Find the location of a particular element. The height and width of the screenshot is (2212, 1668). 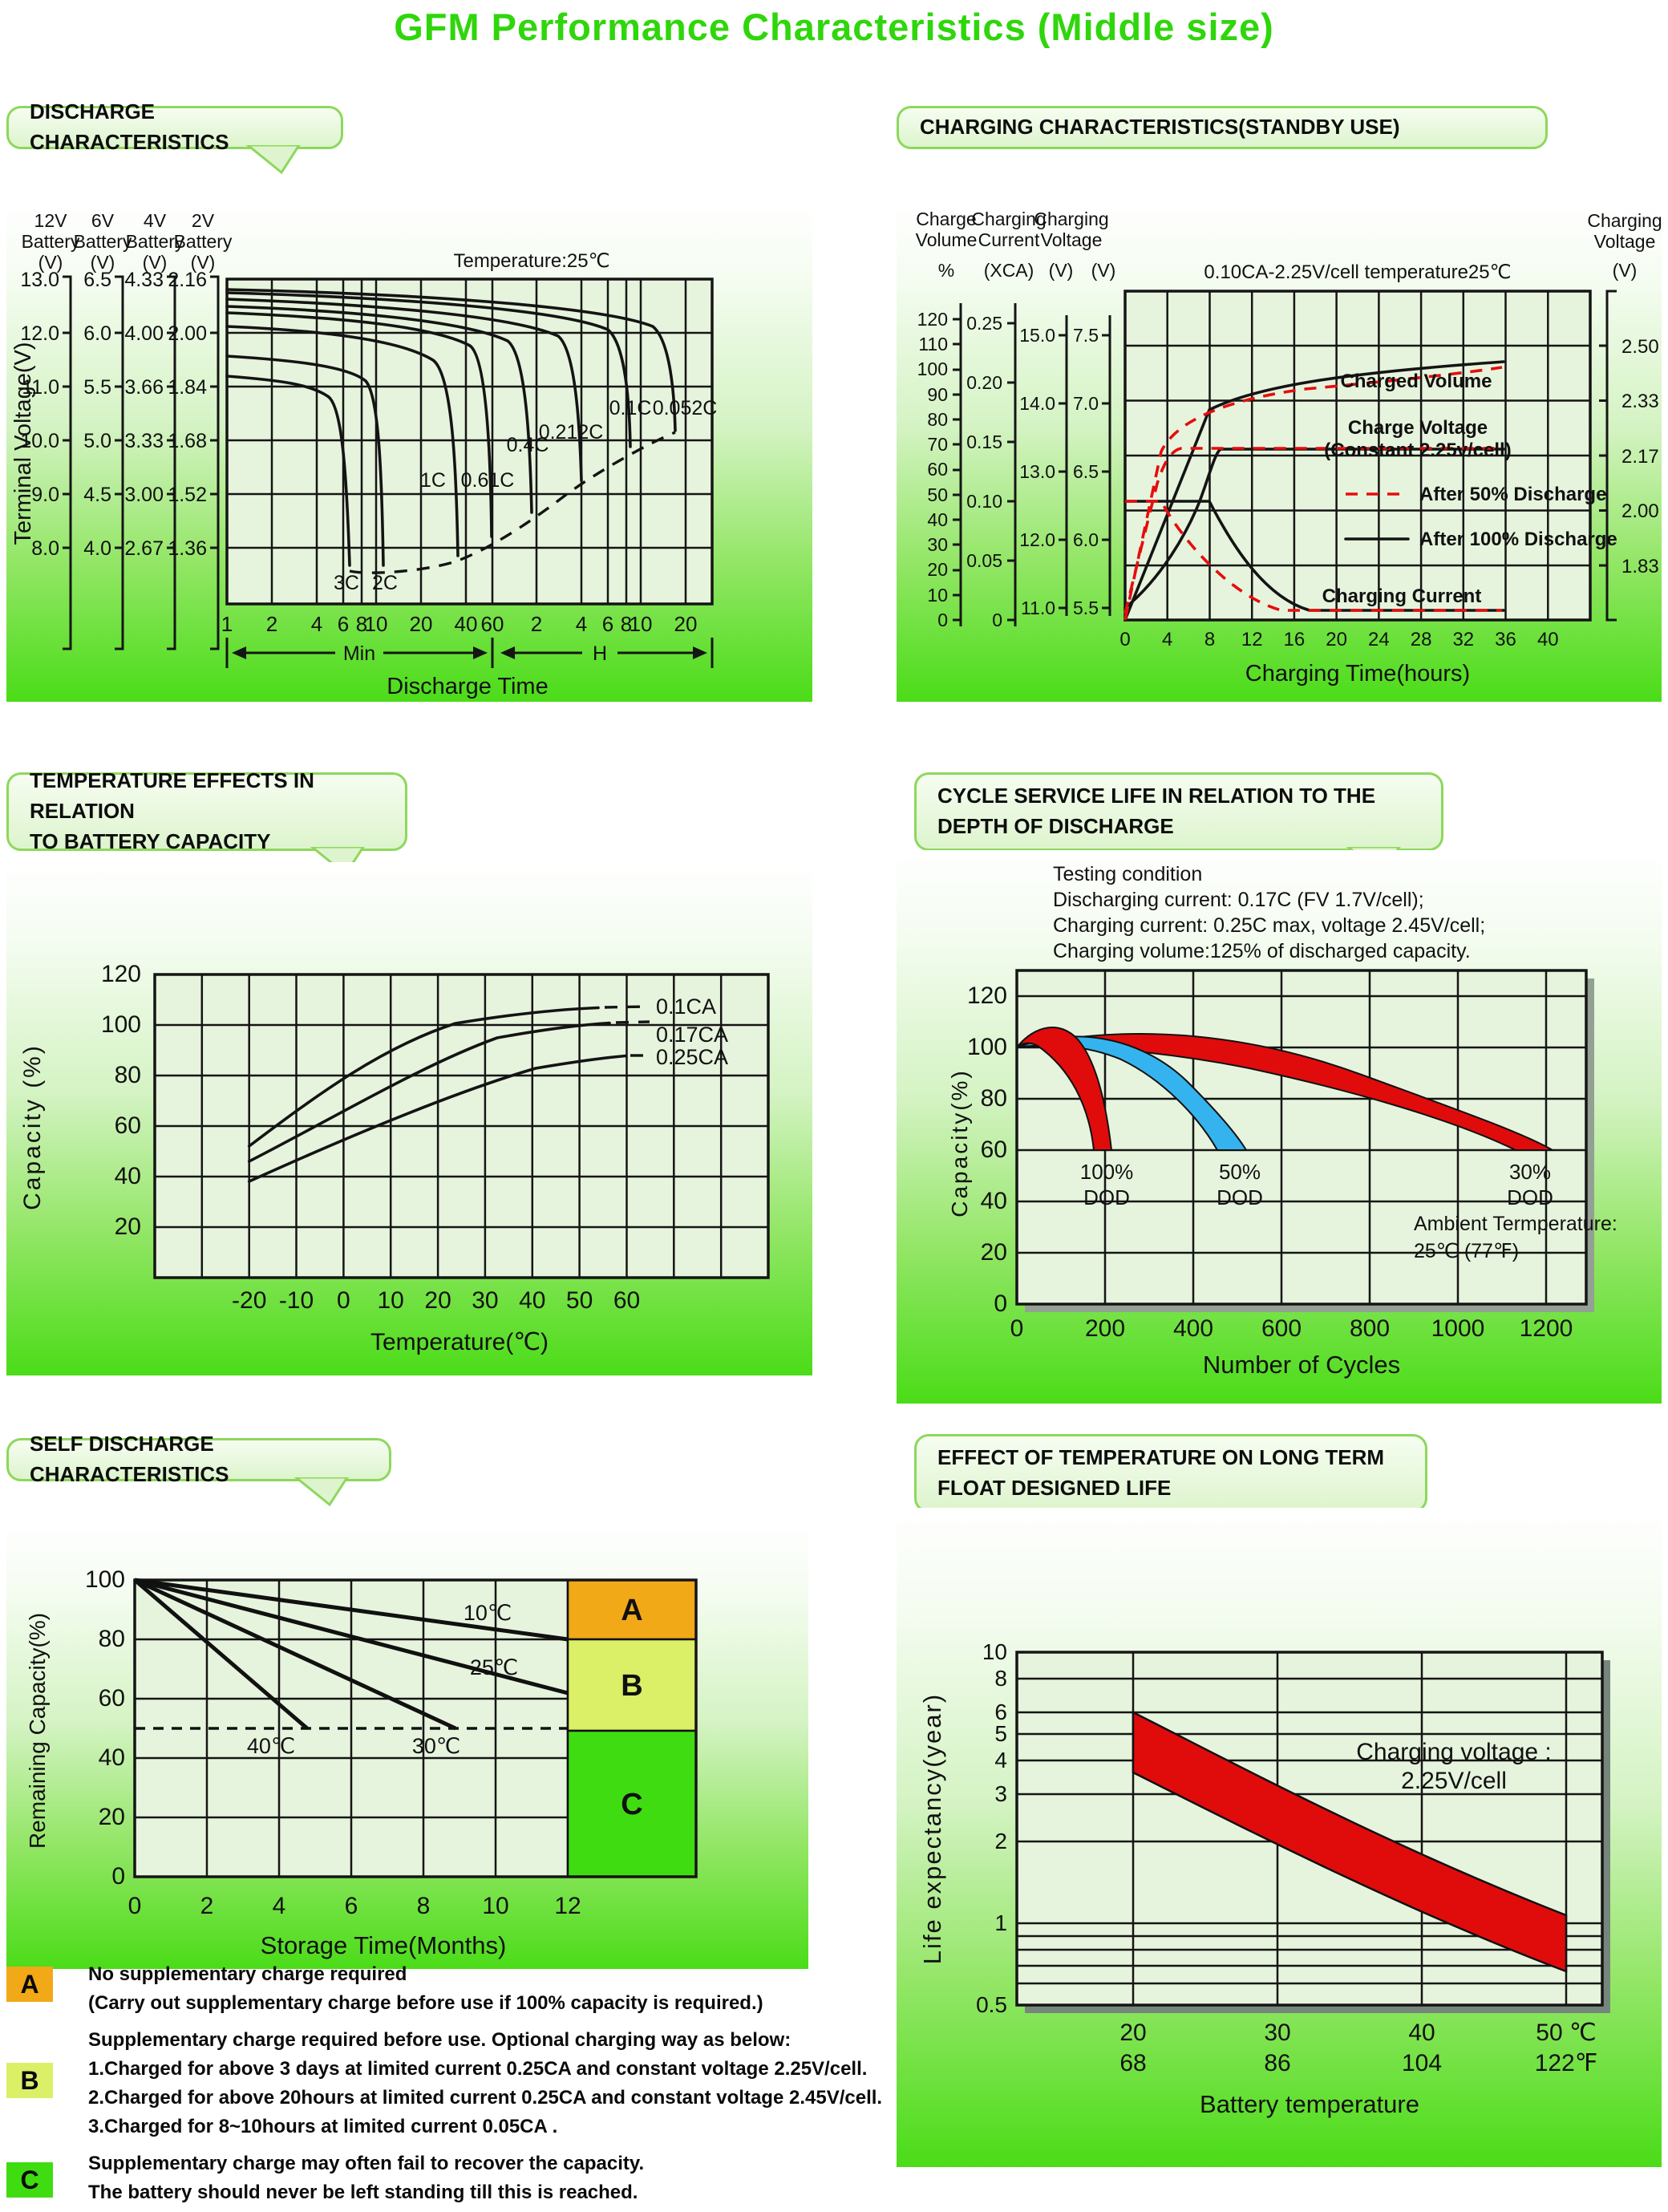

discharge-curves is located at coordinates (451, 431).